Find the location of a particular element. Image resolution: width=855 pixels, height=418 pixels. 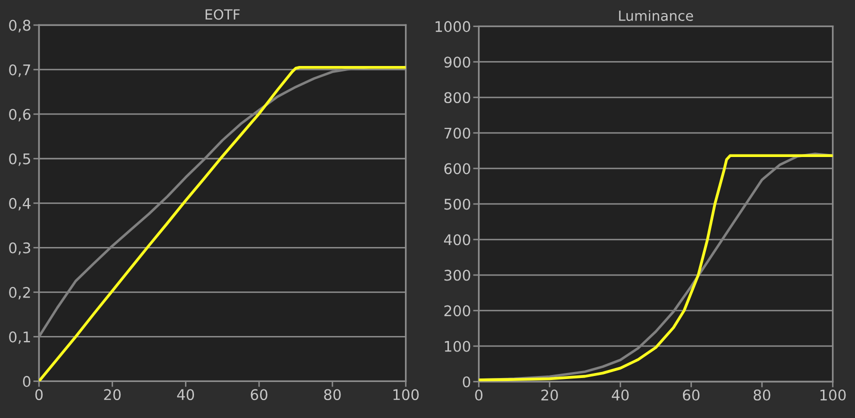

y-tick-label: 600 is located at coordinates (457, 168).